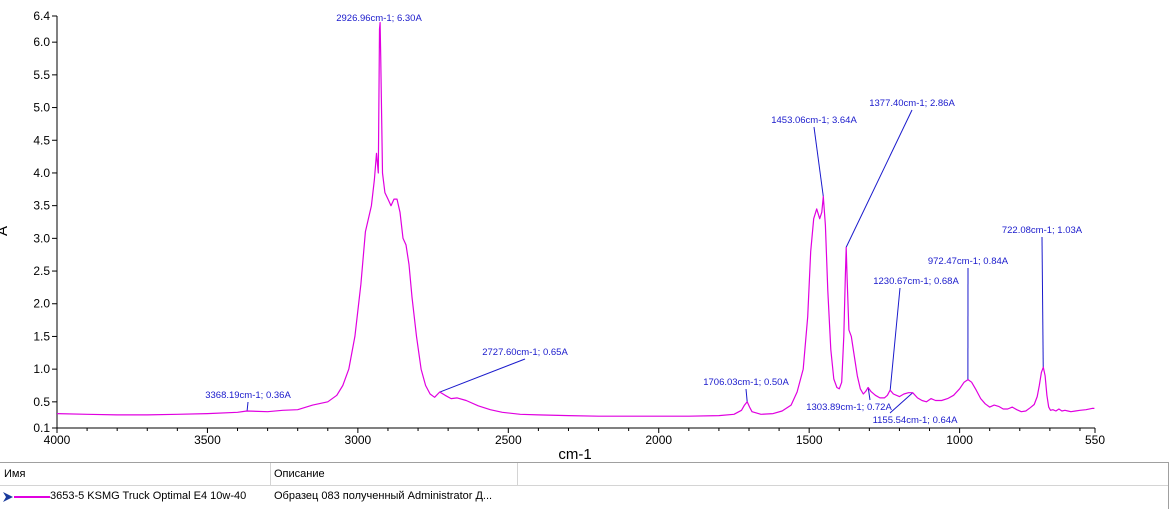 This screenshot has width=1169, height=509. I want to click on peak-label: 2926.96cm-1; 6.30A, so click(379, 18).